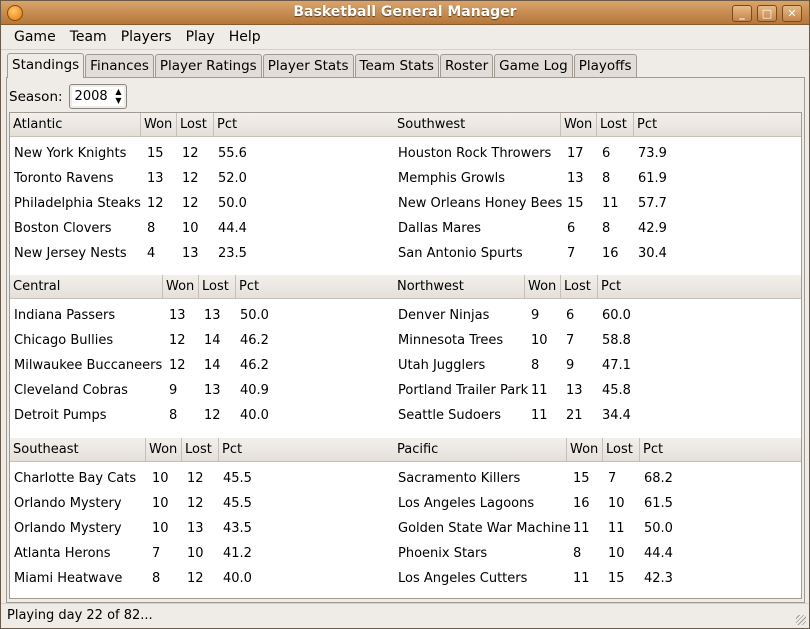 This screenshot has height=629, width=810. What do you see at coordinates (575, 153) in the screenshot?
I see `team-won: 17` at bounding box center [575, 153].